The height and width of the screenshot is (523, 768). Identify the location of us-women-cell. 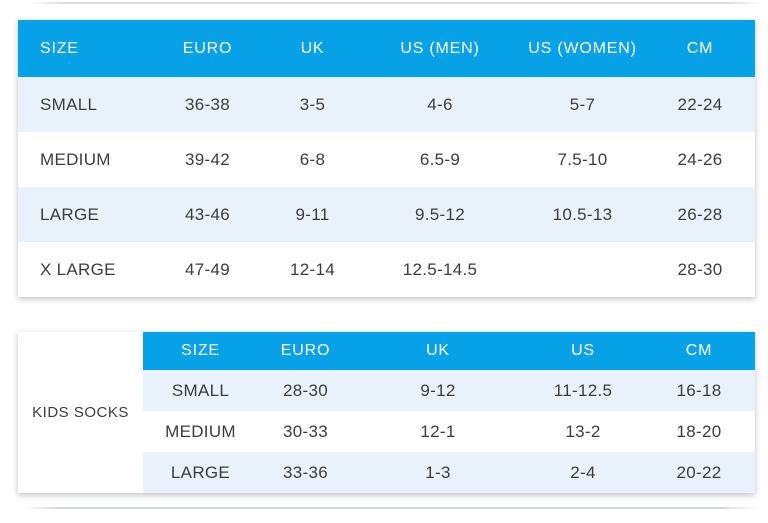
(582, 269).